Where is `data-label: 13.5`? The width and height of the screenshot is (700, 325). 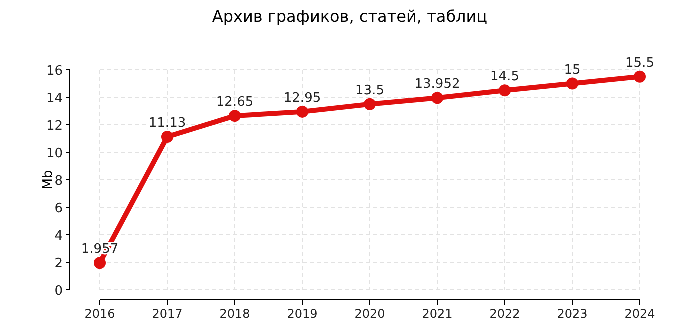
data-label: 13.5 is located at coordinates (370, 90).